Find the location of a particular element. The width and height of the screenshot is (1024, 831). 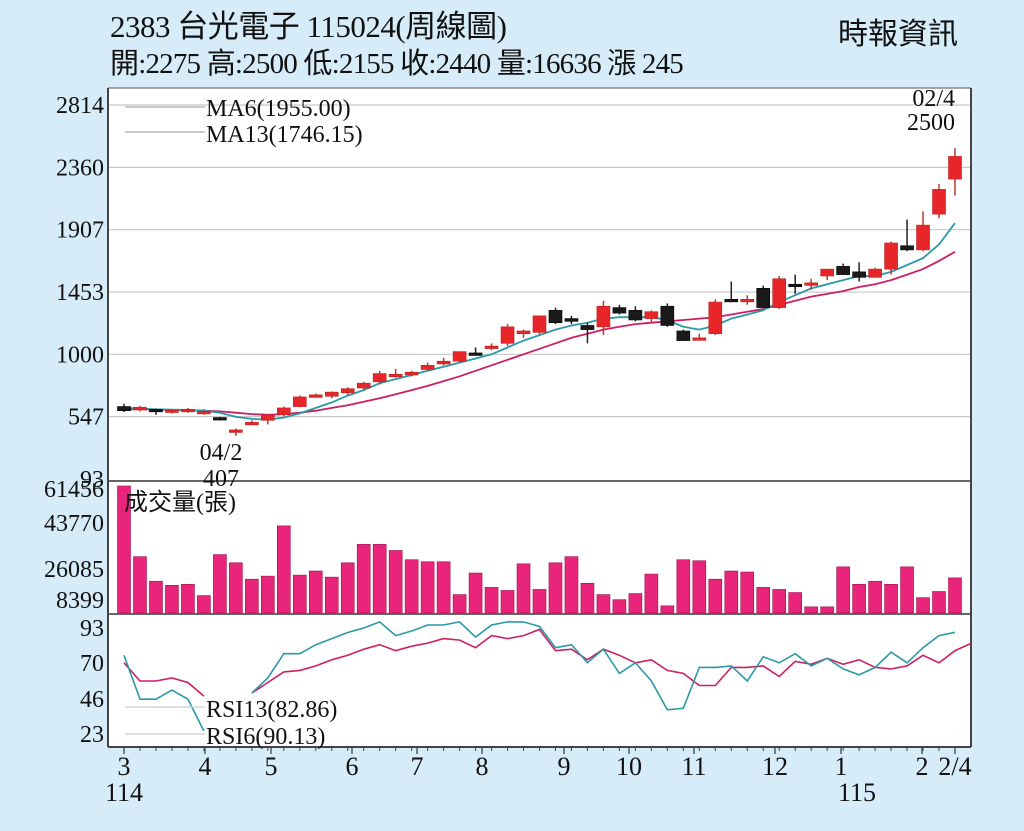

year-label: 114 is located at coordinates (124, 792).